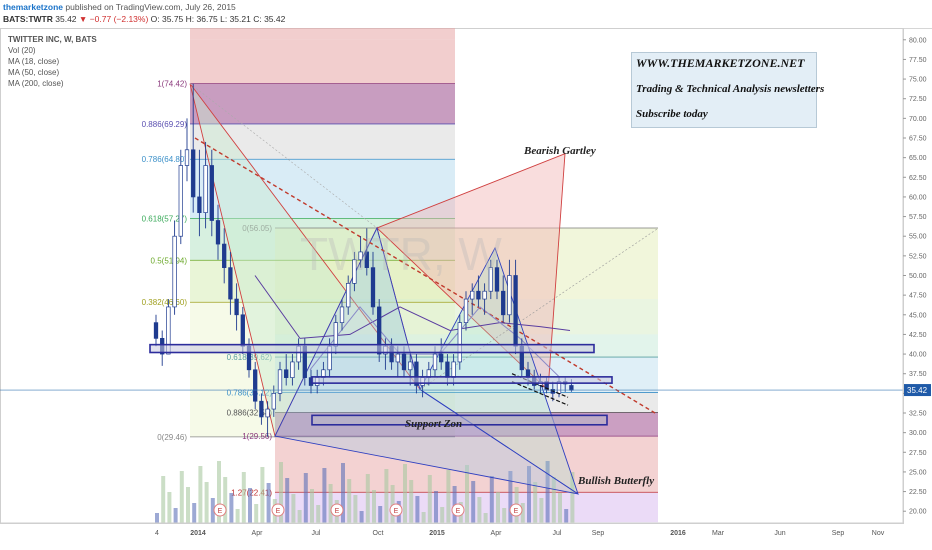 Image resolution: width=932 pixels, height=550 pixels. Describe the element at coordinates (462, 380) in the screenshot. I see `zone-mid` at that location.